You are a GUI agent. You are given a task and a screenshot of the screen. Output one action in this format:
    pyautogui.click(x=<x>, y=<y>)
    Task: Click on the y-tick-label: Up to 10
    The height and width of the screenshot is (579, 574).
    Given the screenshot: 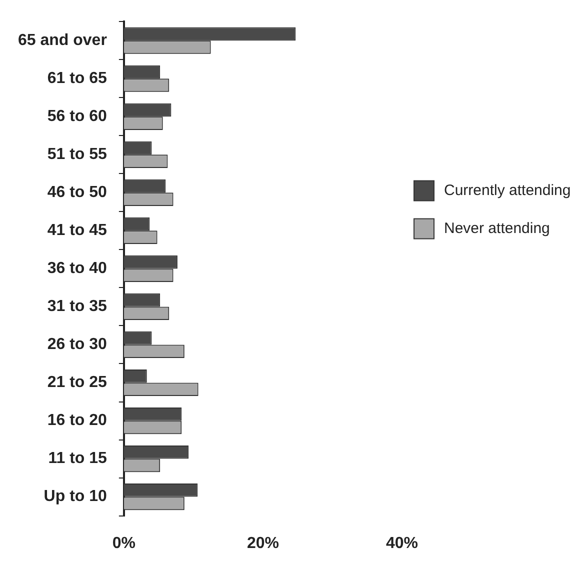 What is the action you would take?
    pyautogui.click(x=76, y=497)
    